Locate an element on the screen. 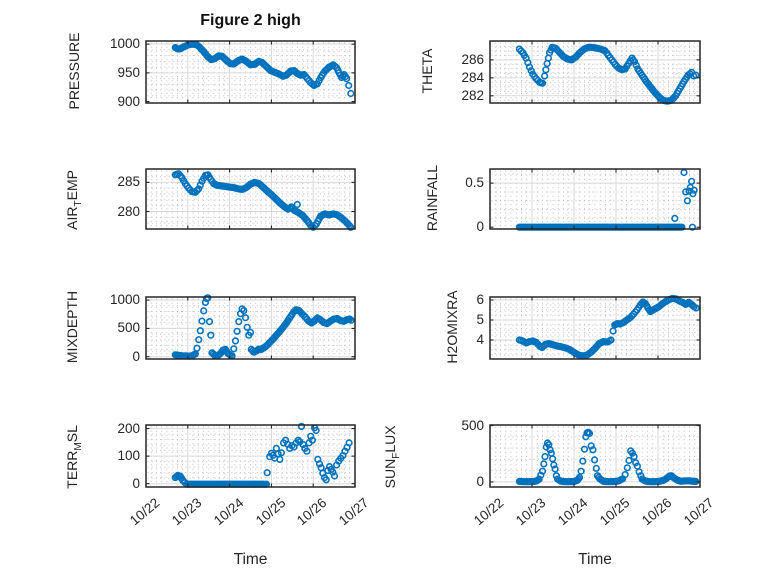 The width and height of the screenshot is (778, 583). y-tick-label: 5 is located at coordinates (480, 319).